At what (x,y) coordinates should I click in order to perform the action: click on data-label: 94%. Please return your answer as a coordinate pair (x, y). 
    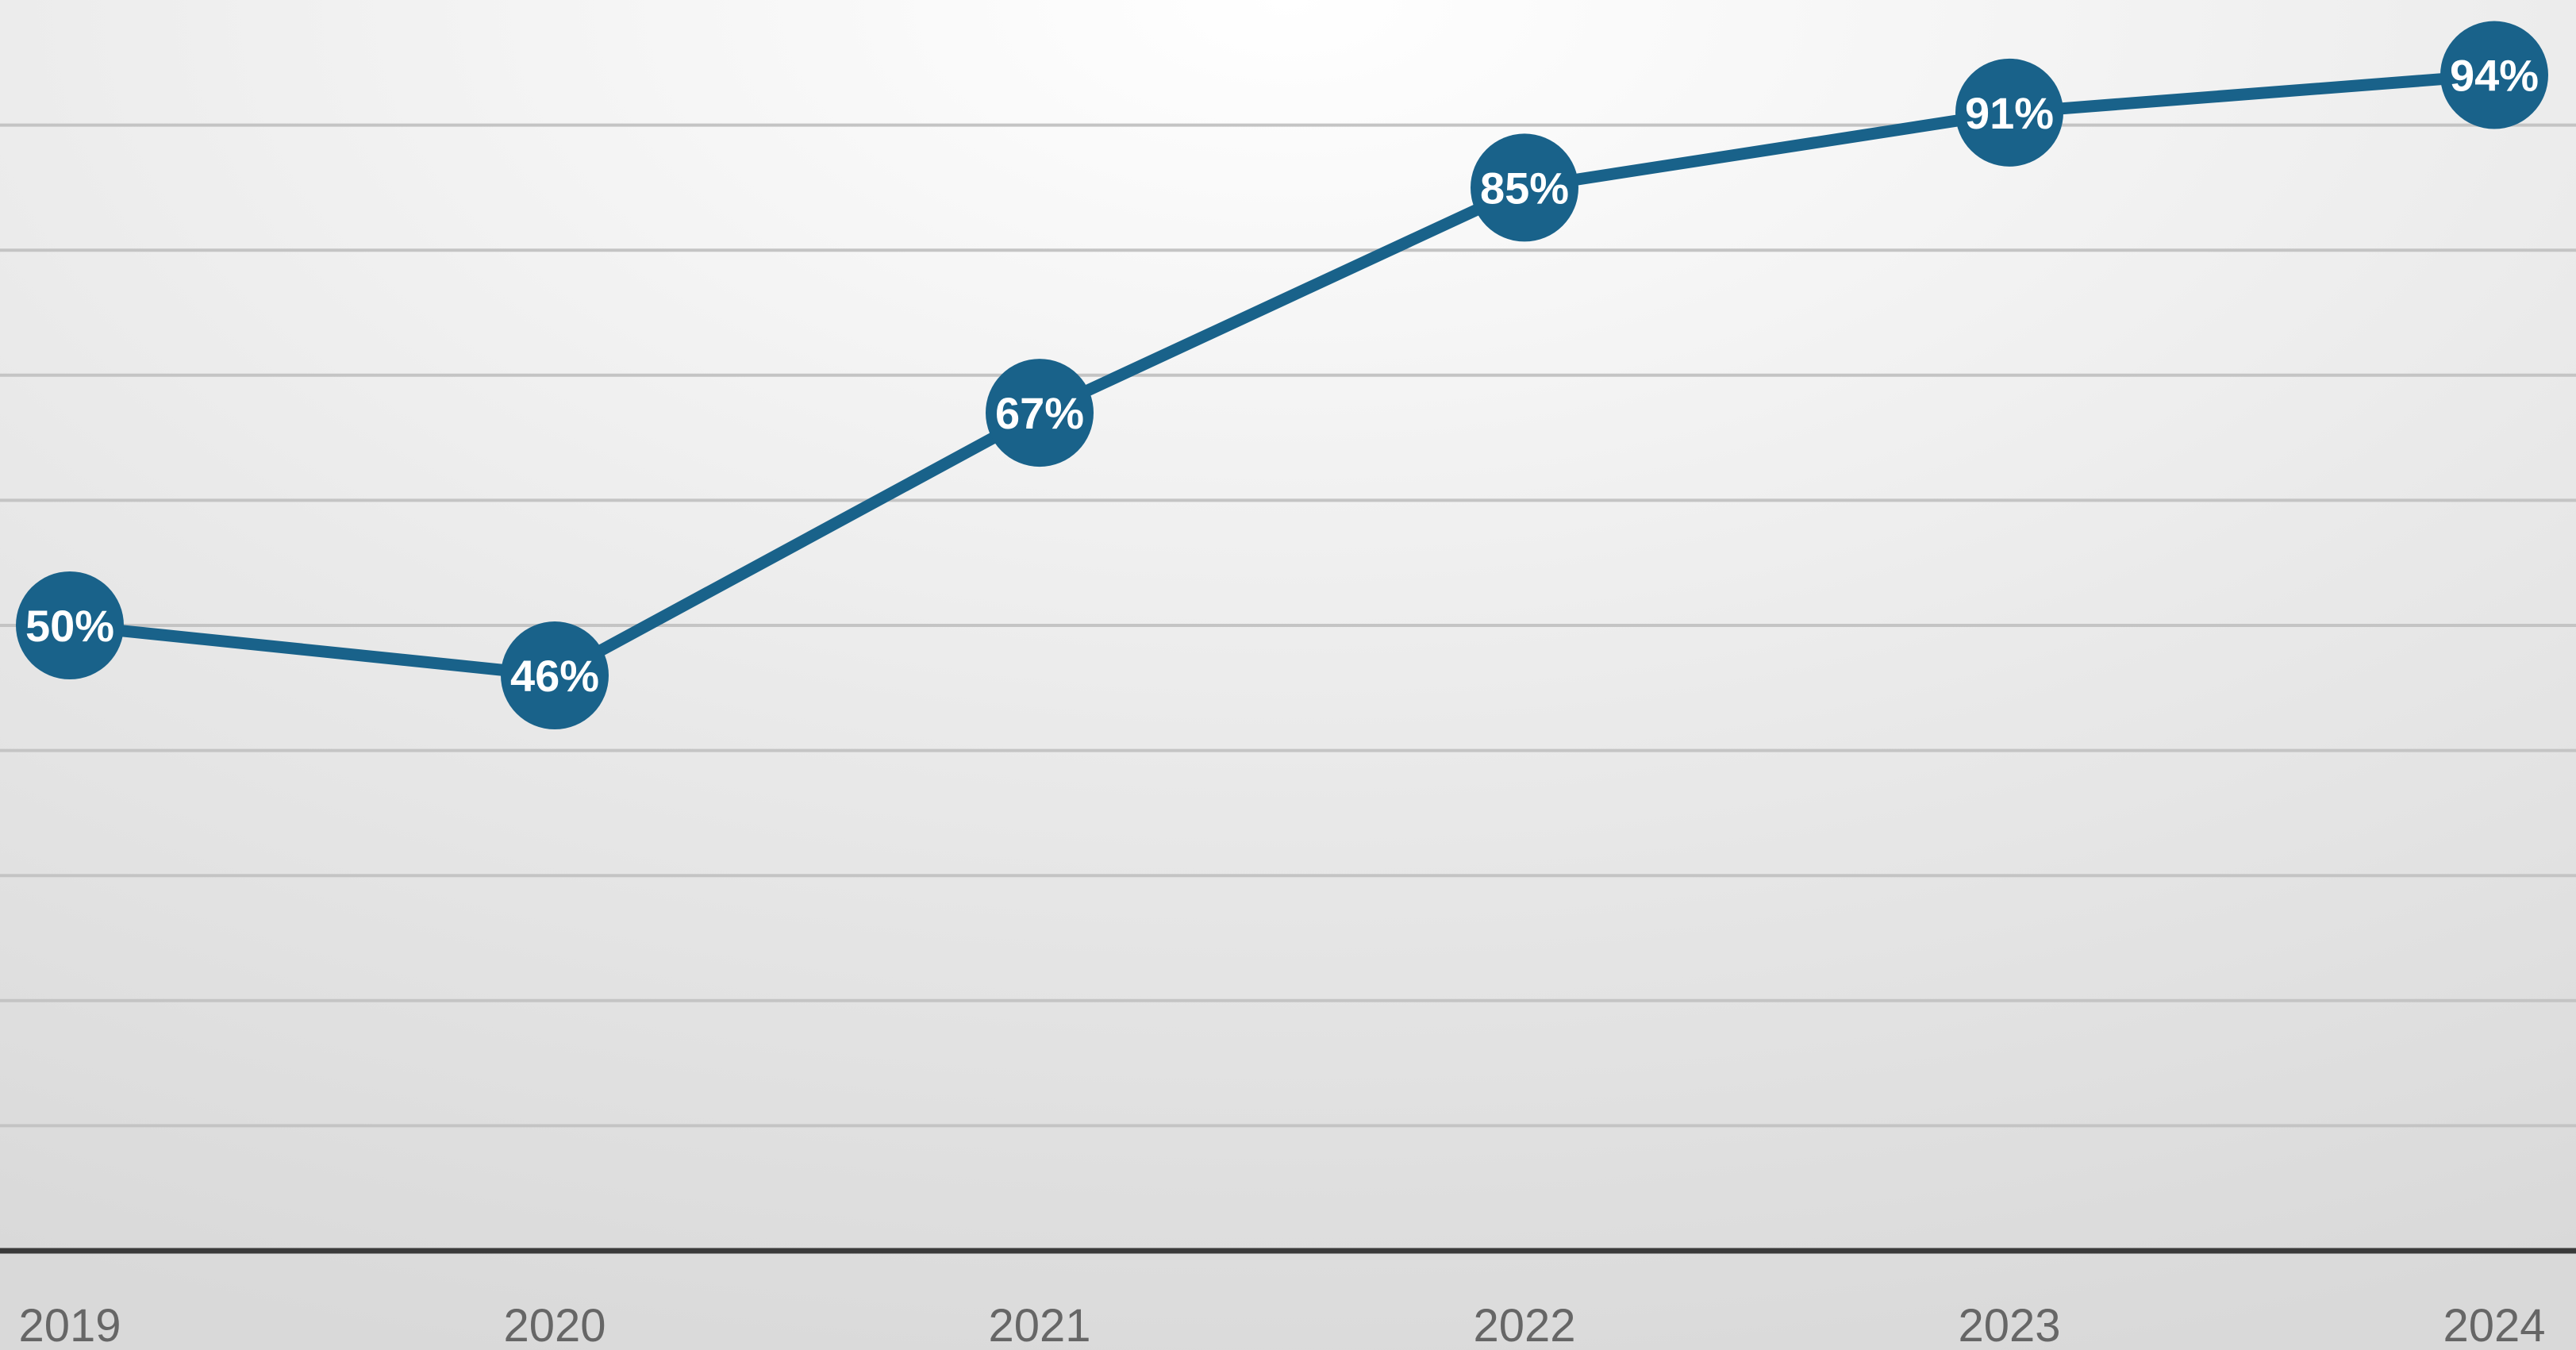
    Looking at the image, I should click on (2494, 76).